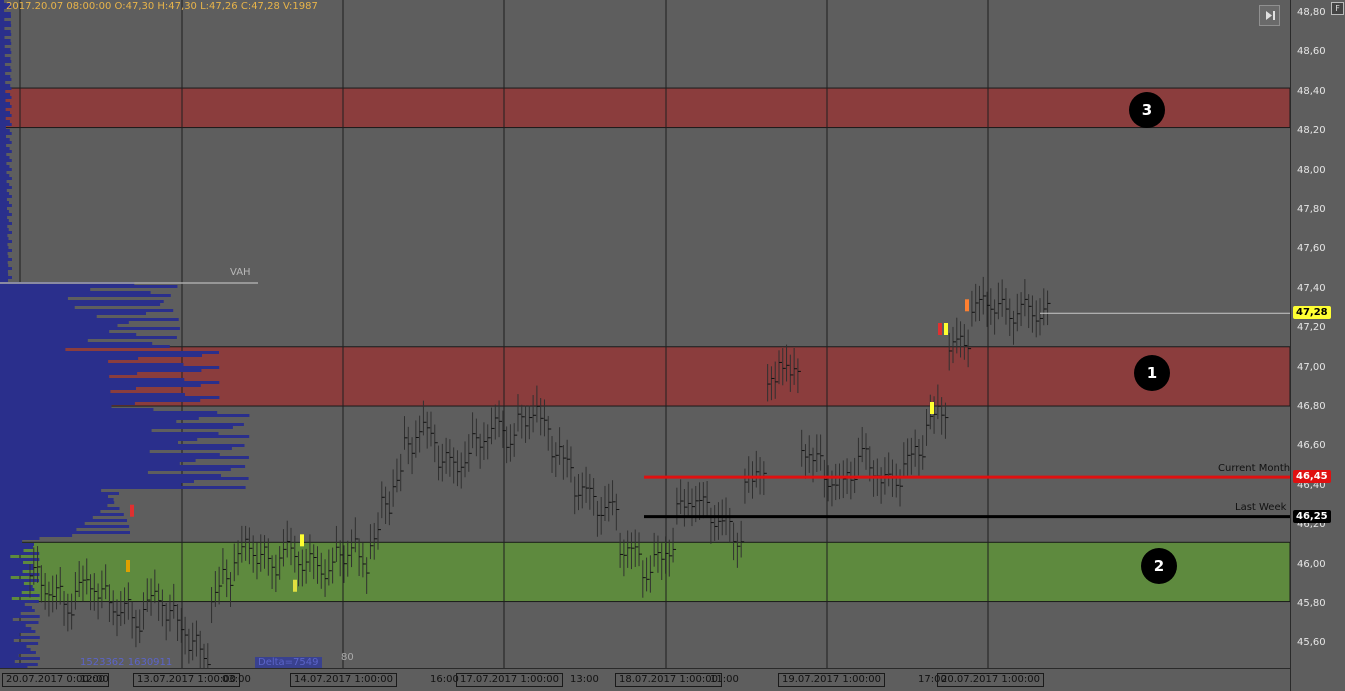 This screenshot has height=691, width=1345. I want to click on profile-volume-stat: 1523362 1630911, so click(126, 662).